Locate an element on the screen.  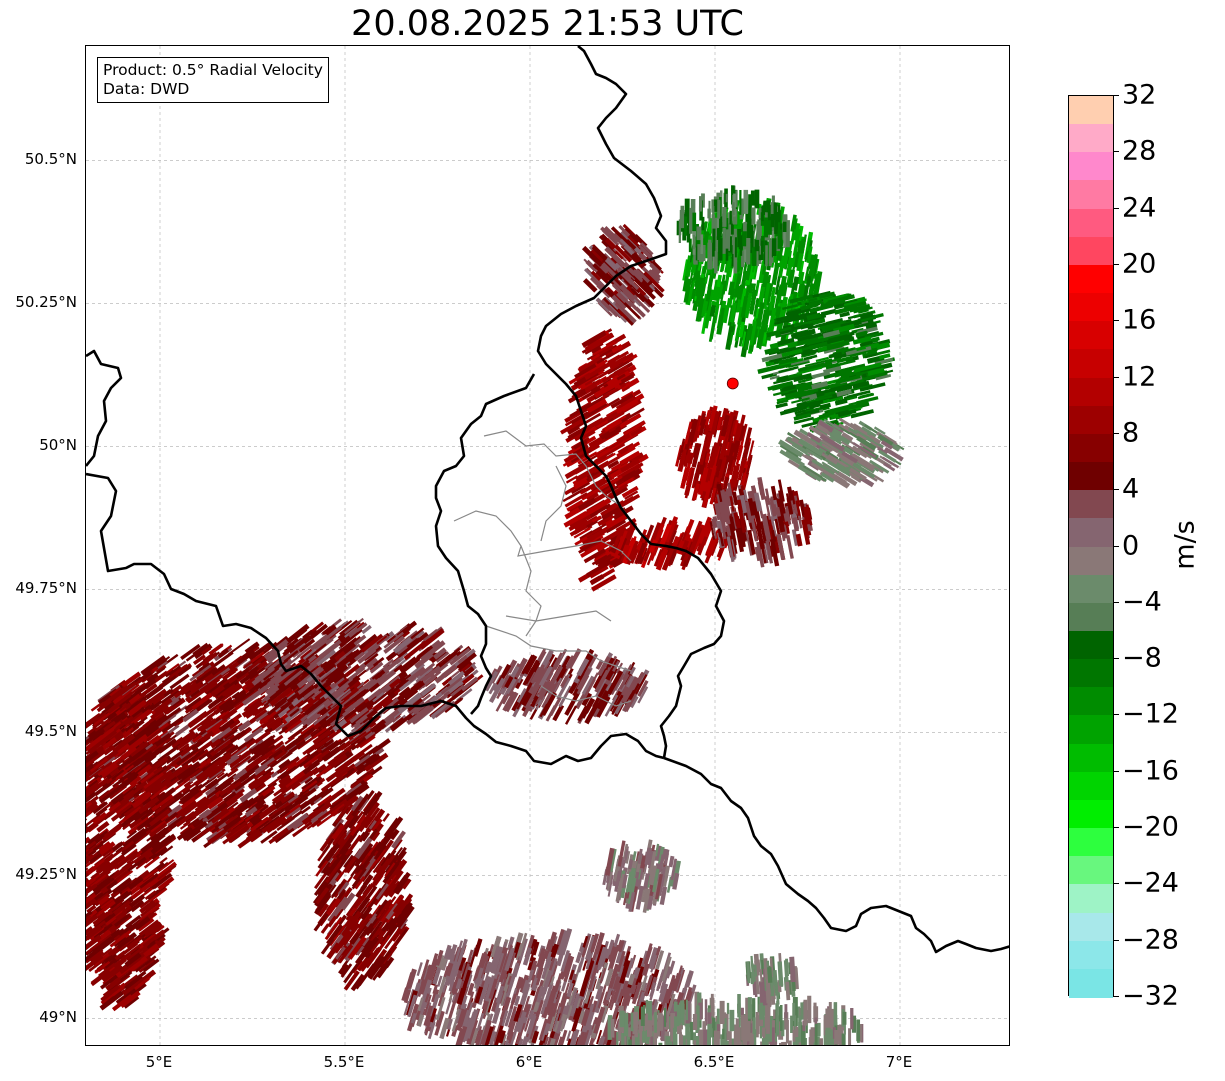
lon-tick-label: 5°E is located at coordinates (159, 1062).